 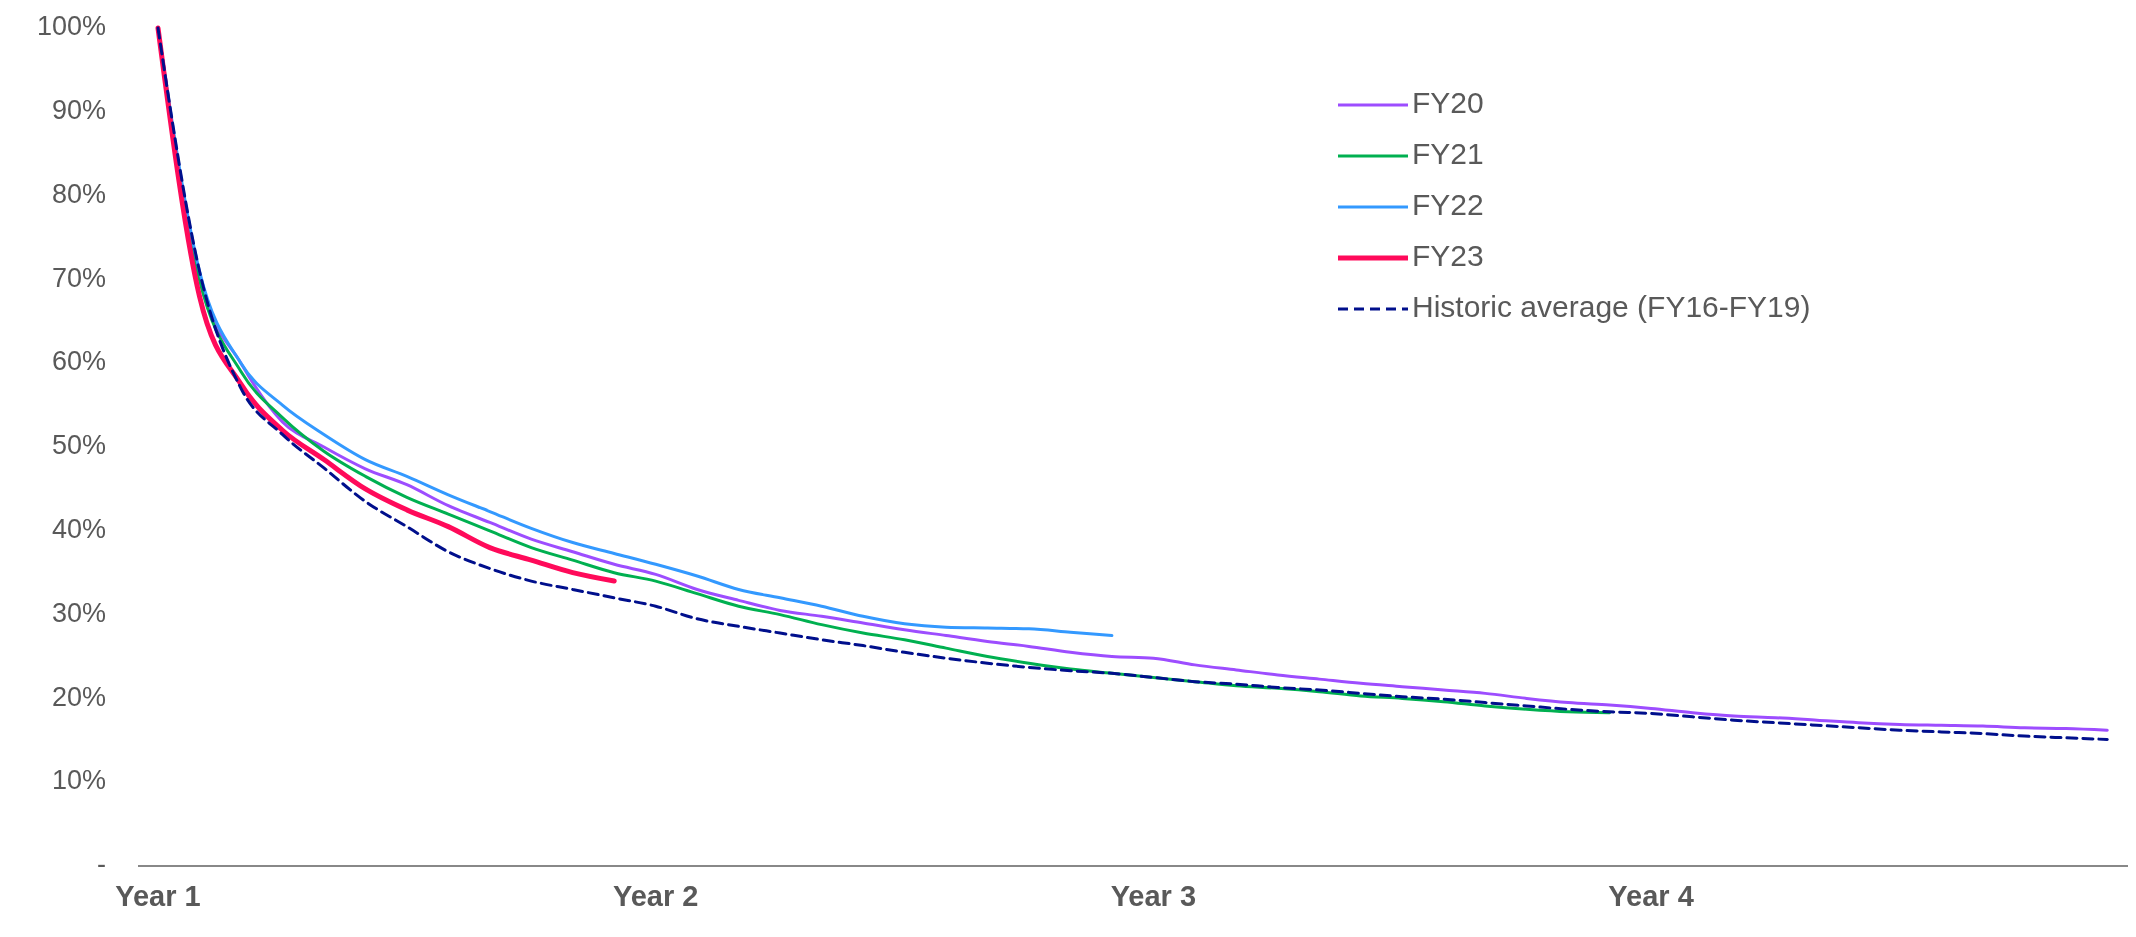 I want to click on x-tick-label: Year 4, so click(x=1651, y=896).